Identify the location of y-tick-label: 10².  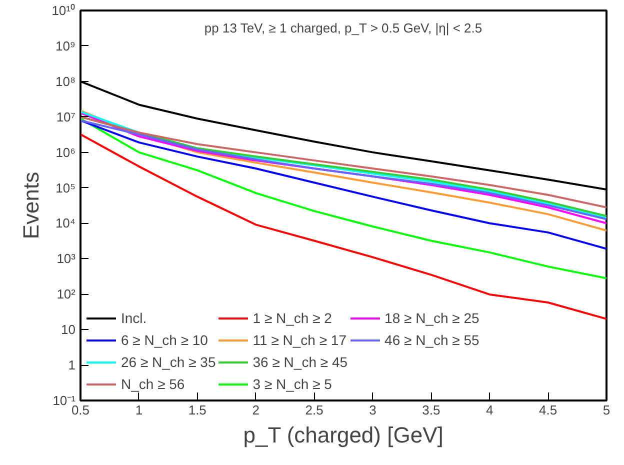
(66, 294).